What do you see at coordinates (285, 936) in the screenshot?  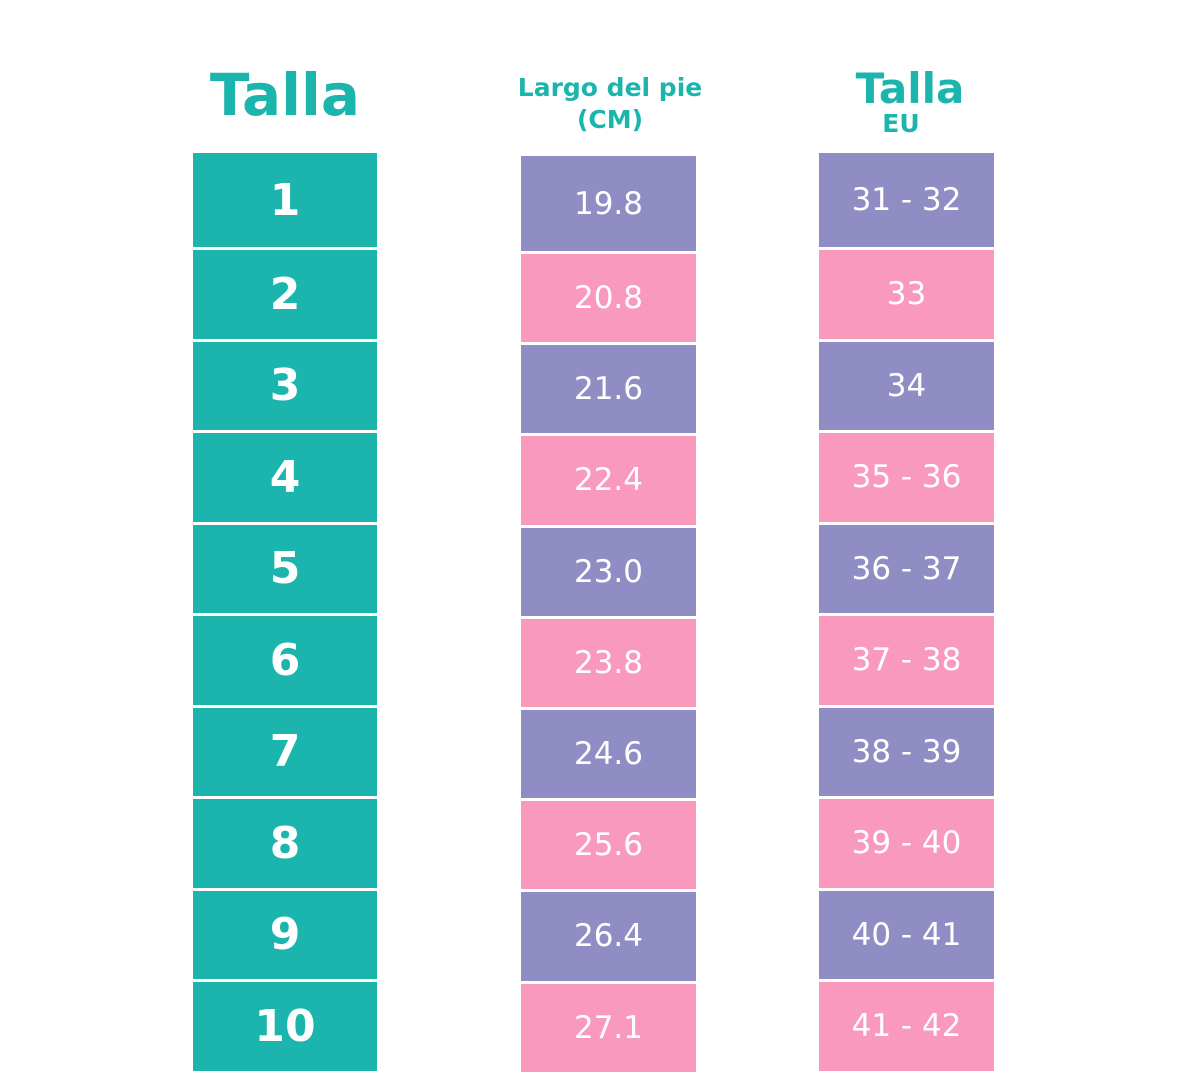 I see `talla-cell: 9` at bounding box center [285, 936].